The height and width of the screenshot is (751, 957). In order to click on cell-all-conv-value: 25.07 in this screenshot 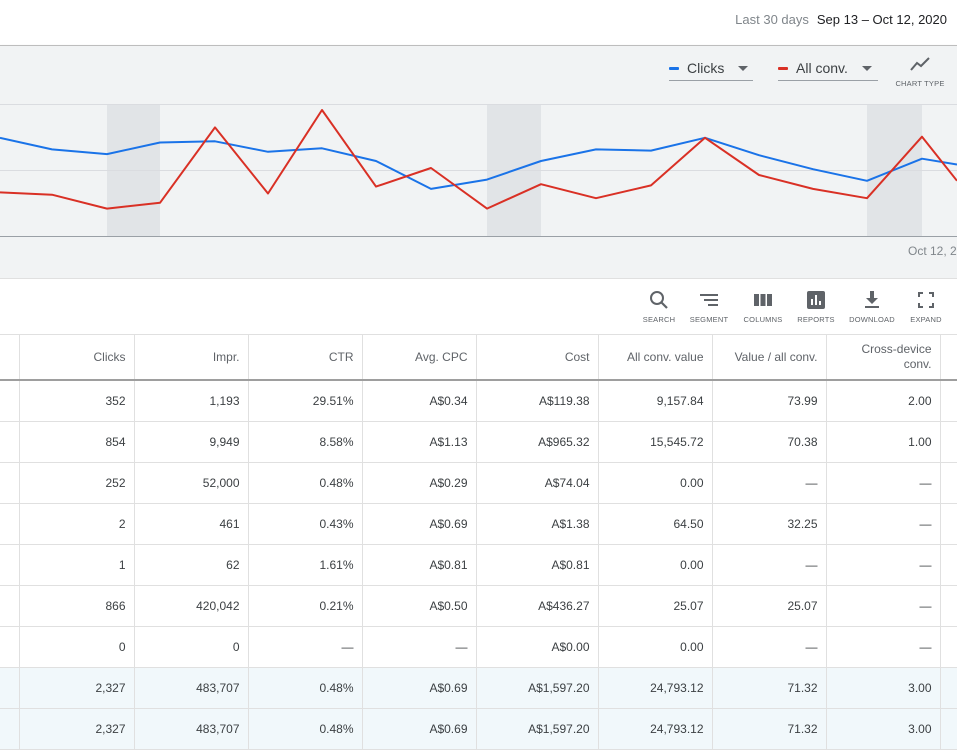, I will do `click(655, 606)`.